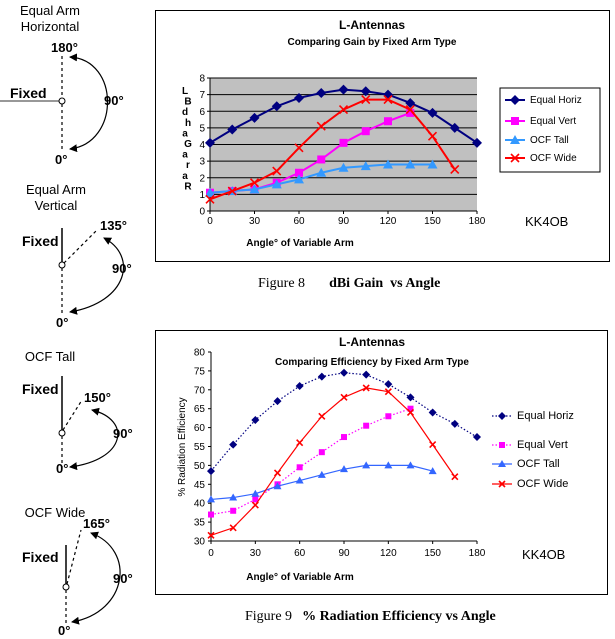  I want to click on x-tick-label: 120, so click(388, 221).